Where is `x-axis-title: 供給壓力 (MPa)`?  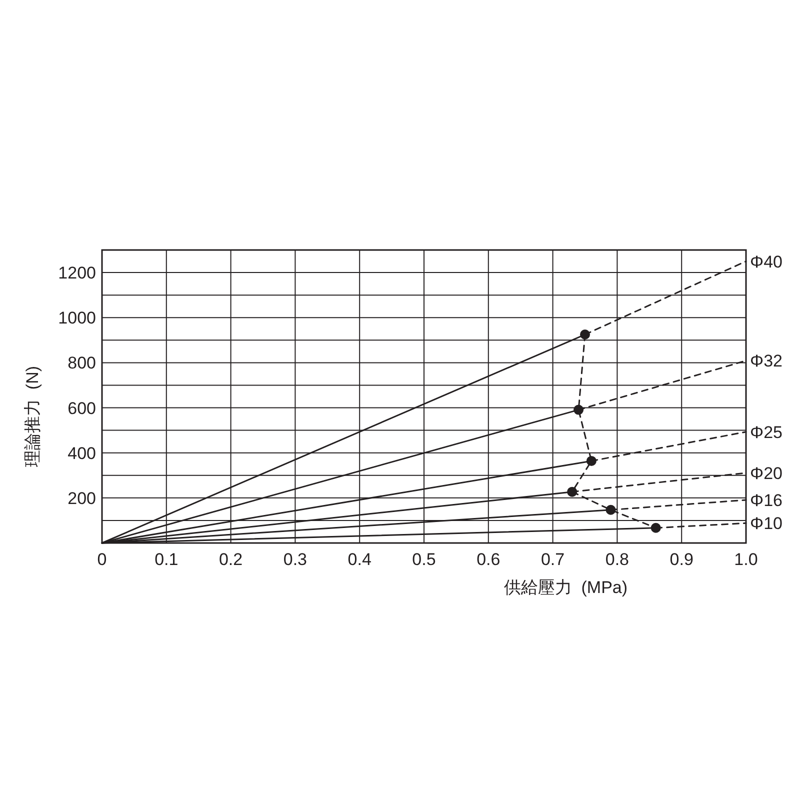 x-axis-title: 供給壓力 (MPa) is located at coordinates (566, 587).